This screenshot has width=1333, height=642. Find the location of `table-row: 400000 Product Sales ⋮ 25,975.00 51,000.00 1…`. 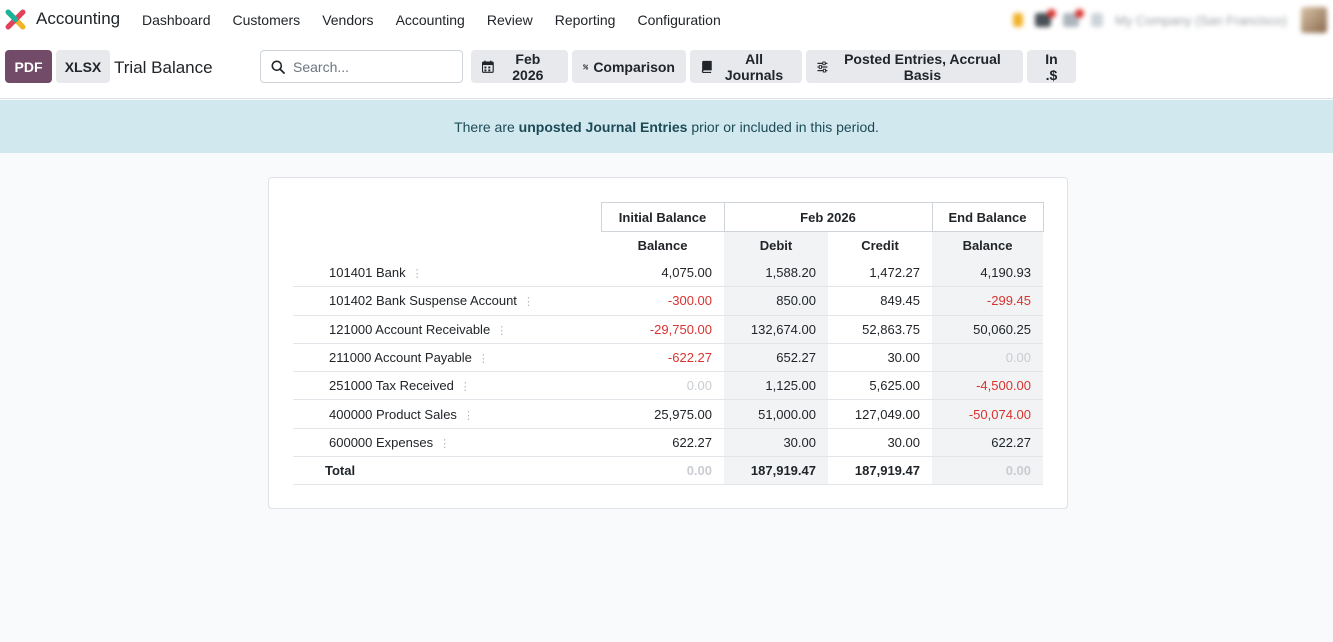

table-row: 400000 Product Sales ⋮ 25,975.00 51,000.00 1… is located at coordinates (668, 414).